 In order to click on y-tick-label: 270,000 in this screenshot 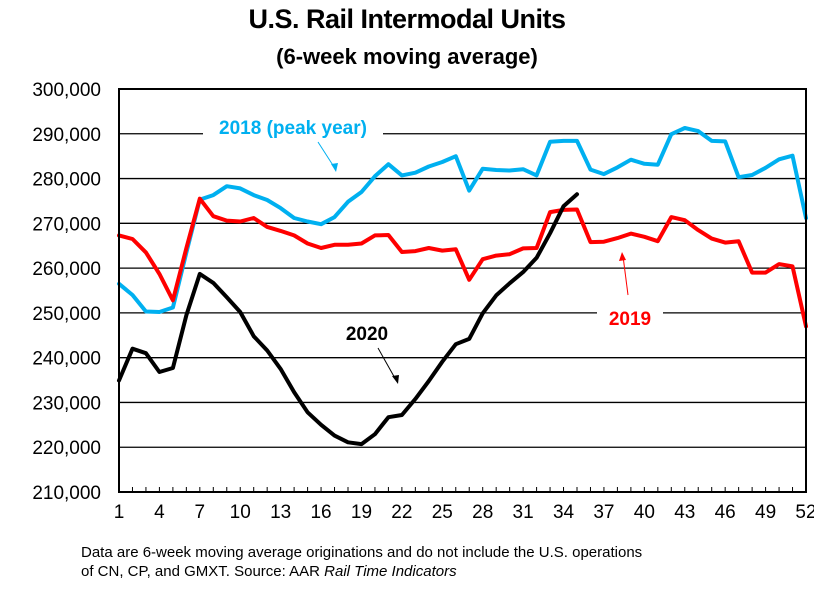, I will do `click(66, 224)`.